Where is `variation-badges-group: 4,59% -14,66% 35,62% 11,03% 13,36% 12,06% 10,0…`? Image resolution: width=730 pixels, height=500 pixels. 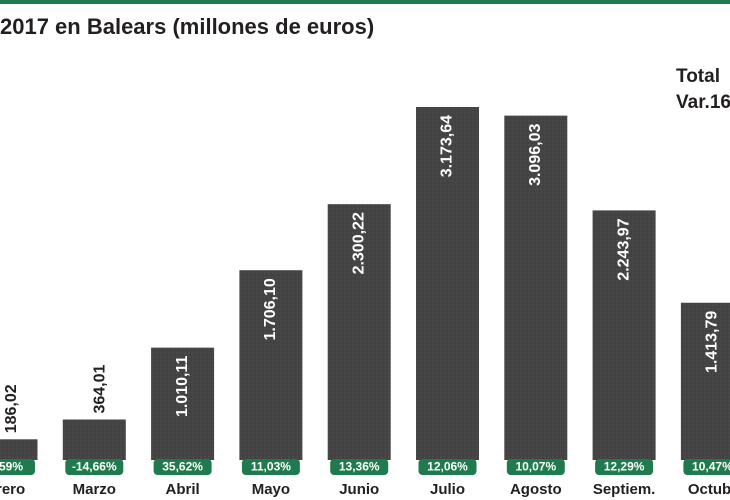
variation-badges-group: 4,59% -14,66% 35,62% 11,03% 13,36% 12,06% 10,0… is located at coordinates (365, 467).